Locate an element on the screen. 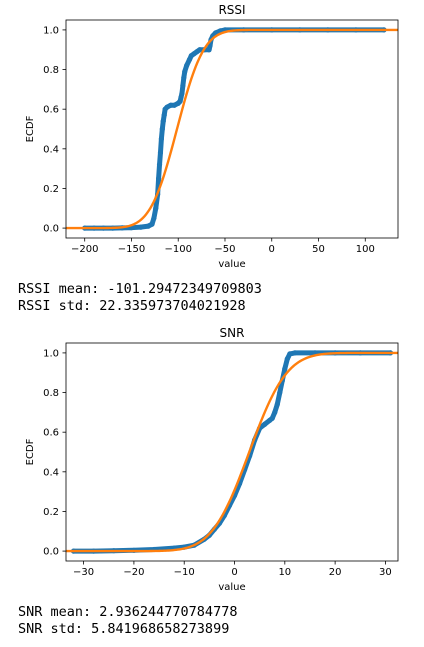  rssi-mean-text: RSSI mean: -101.29472349709803 is located at coordinates (140, 289).